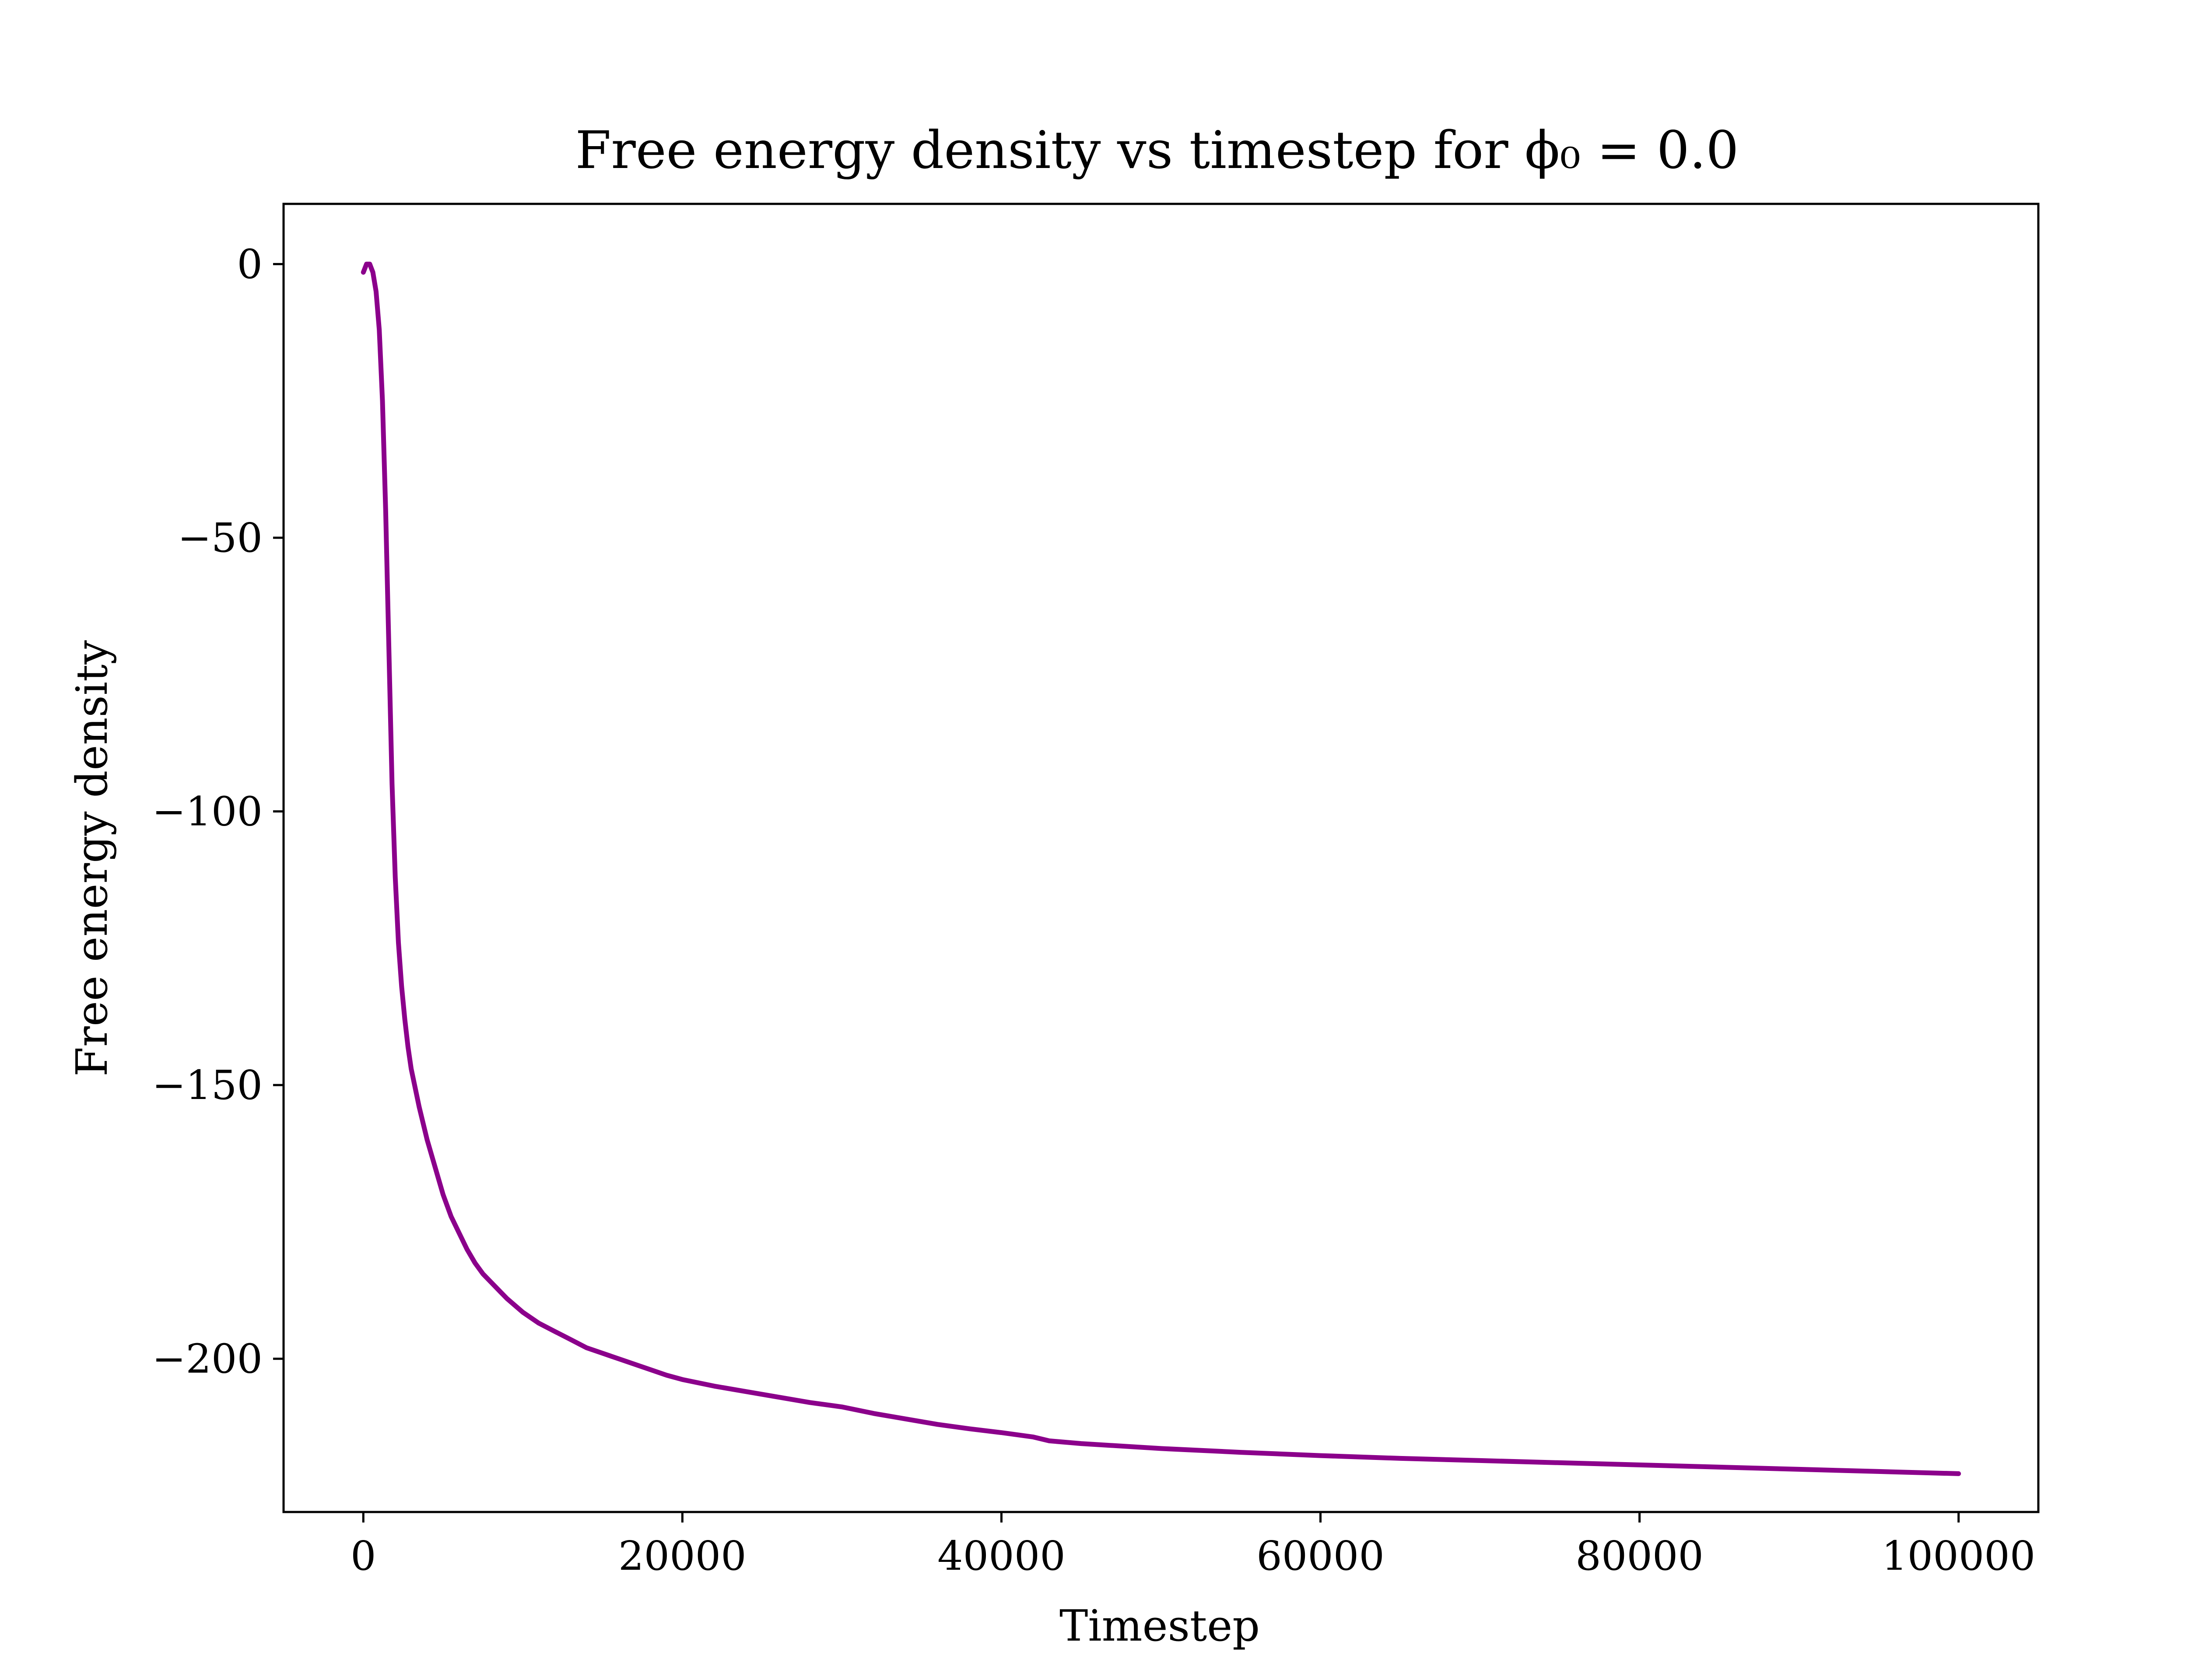 The image size is (2188, 1680). Describe the element at coordinates (207, 811) in the screenshot. I see `y-tick-label: −100` at that location.